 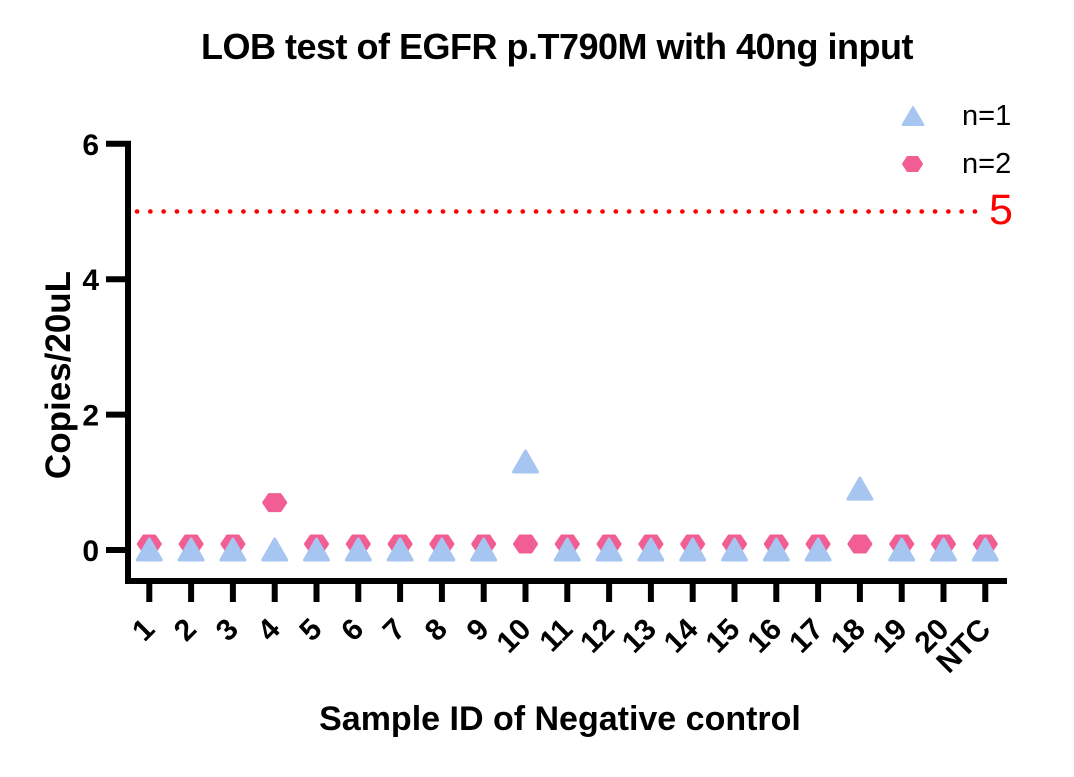 What do you see at coordinates (269, 629) in the screenshot?
I see `x-tick-label-4: 4` at bounding box center [269, 629].